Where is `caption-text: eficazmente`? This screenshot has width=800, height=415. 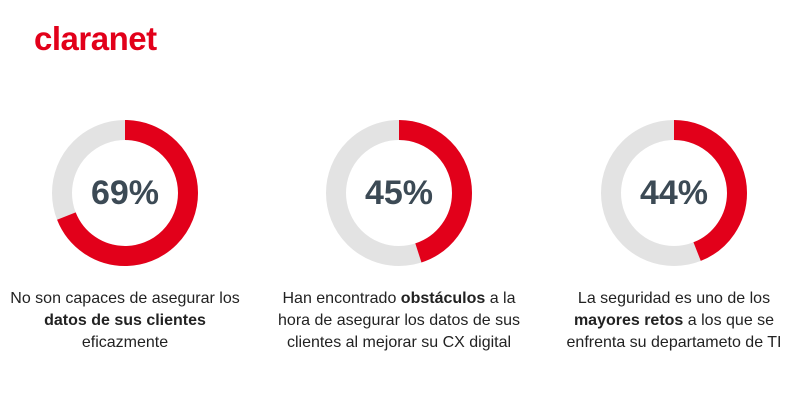 caption-text: eficazmente is located at coordinates (125, 342).